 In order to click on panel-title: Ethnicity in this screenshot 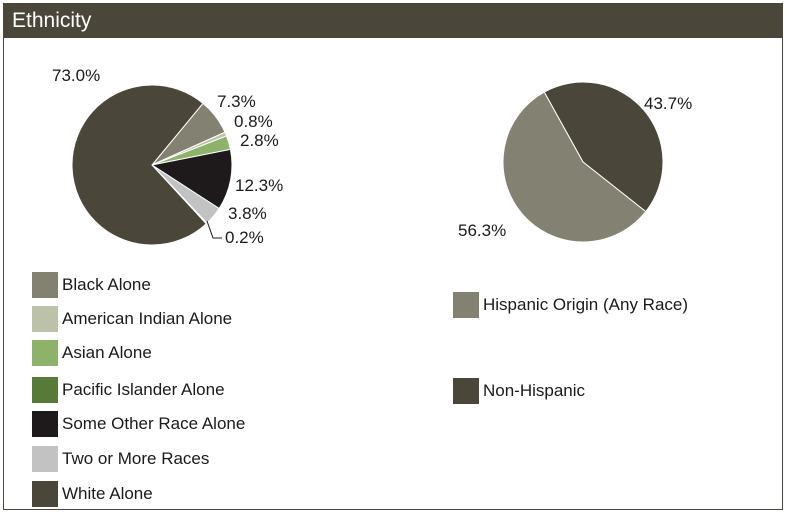, I will do `click(52, 20)`.